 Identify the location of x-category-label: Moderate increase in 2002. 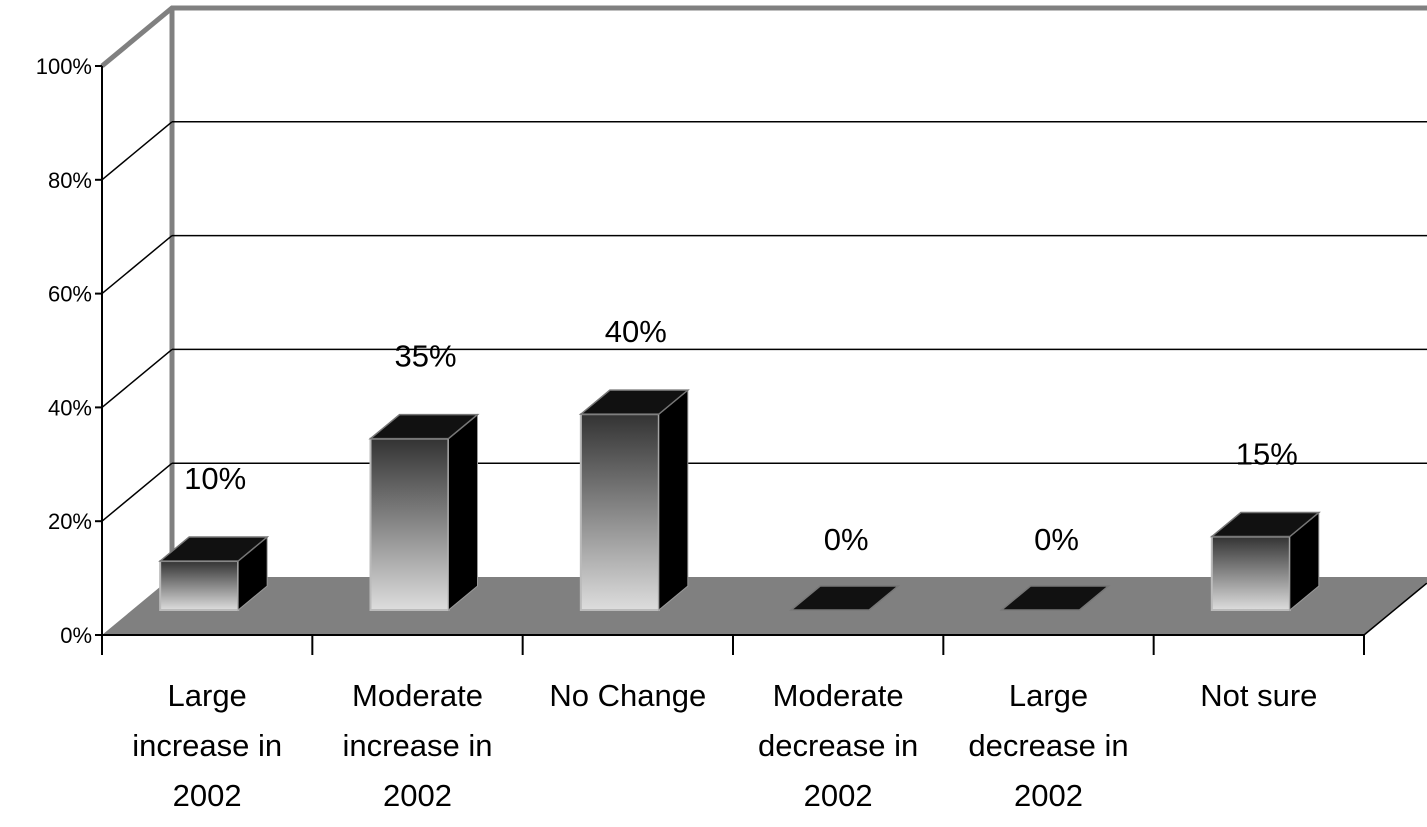
(418, 745).